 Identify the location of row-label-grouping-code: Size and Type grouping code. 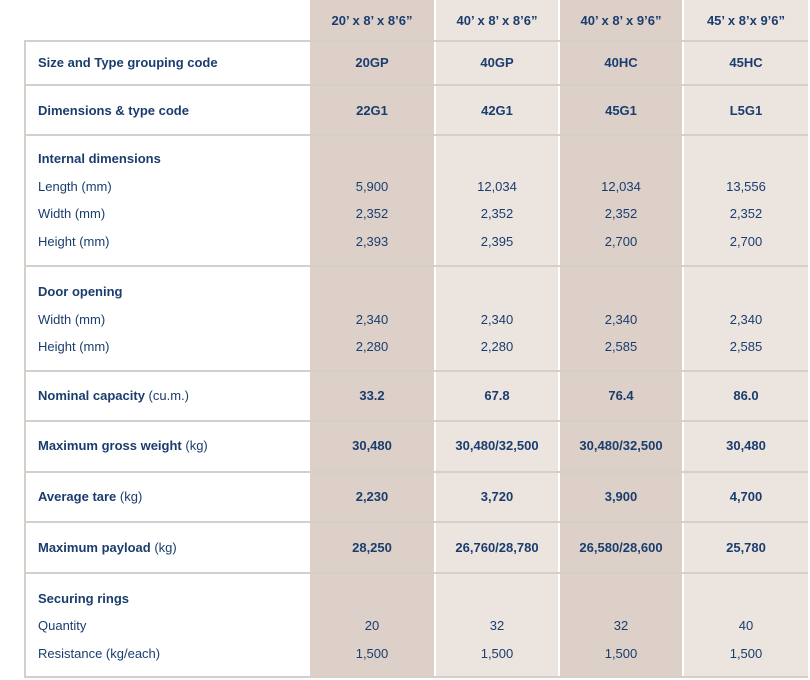
(128, 62).